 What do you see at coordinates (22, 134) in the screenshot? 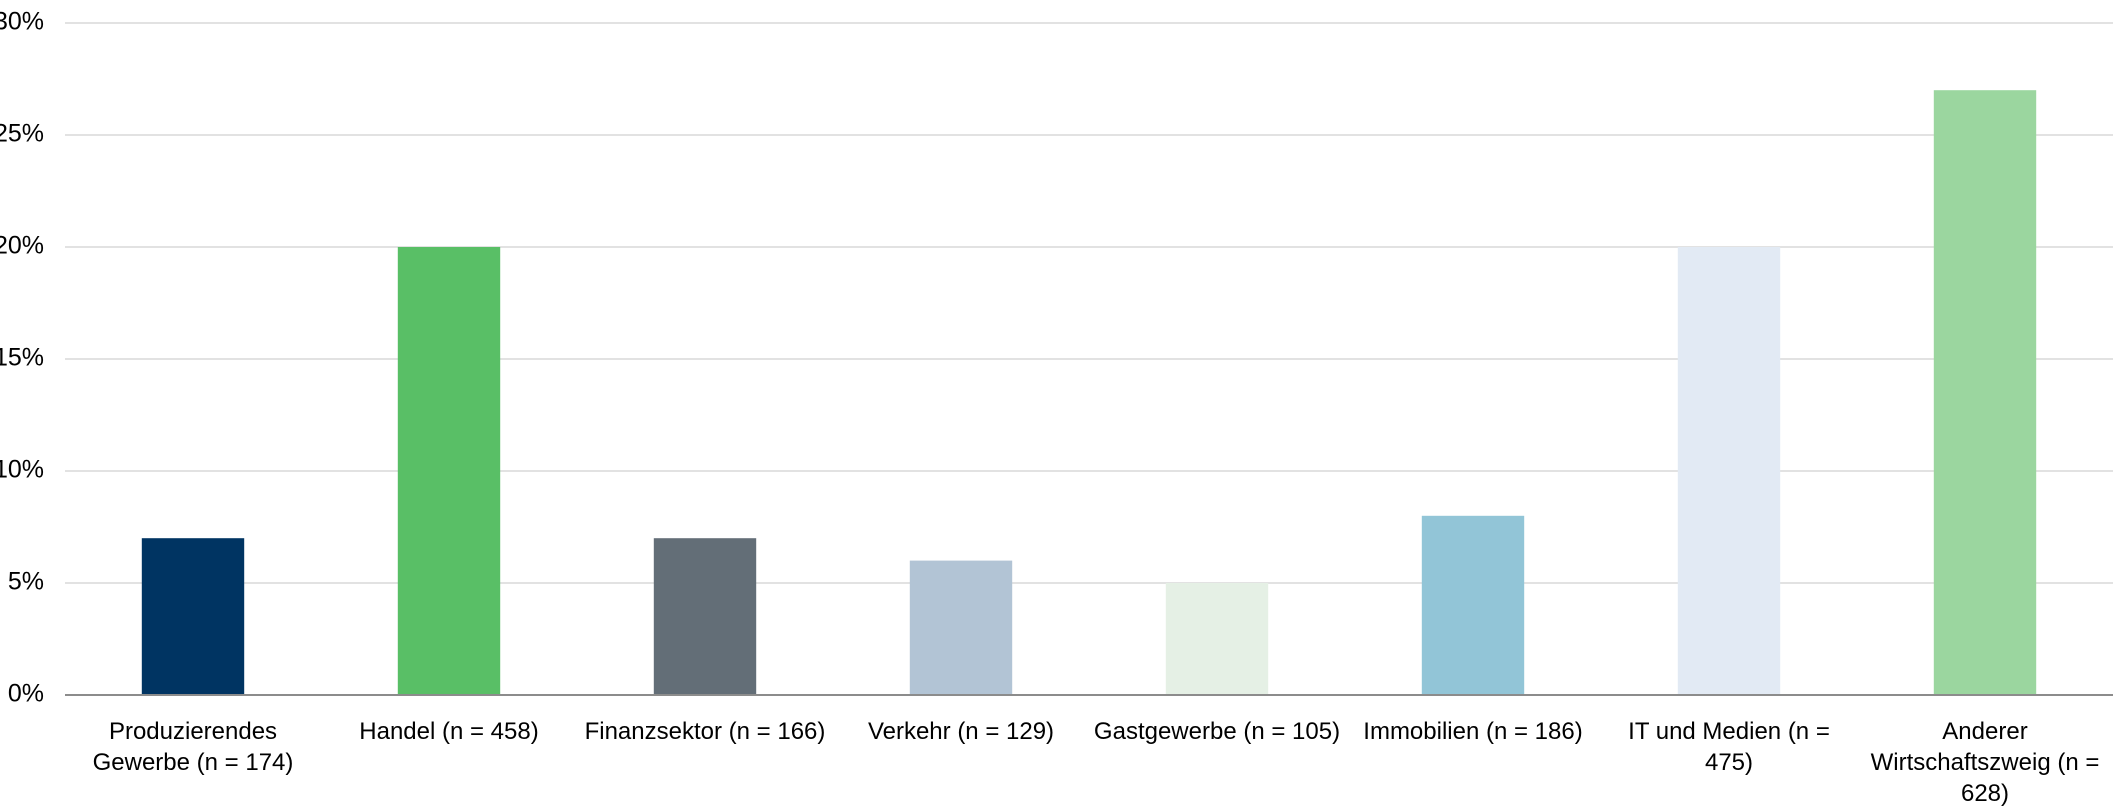
I see `y-tick-label: 25%` at bounding box center [22, 134].